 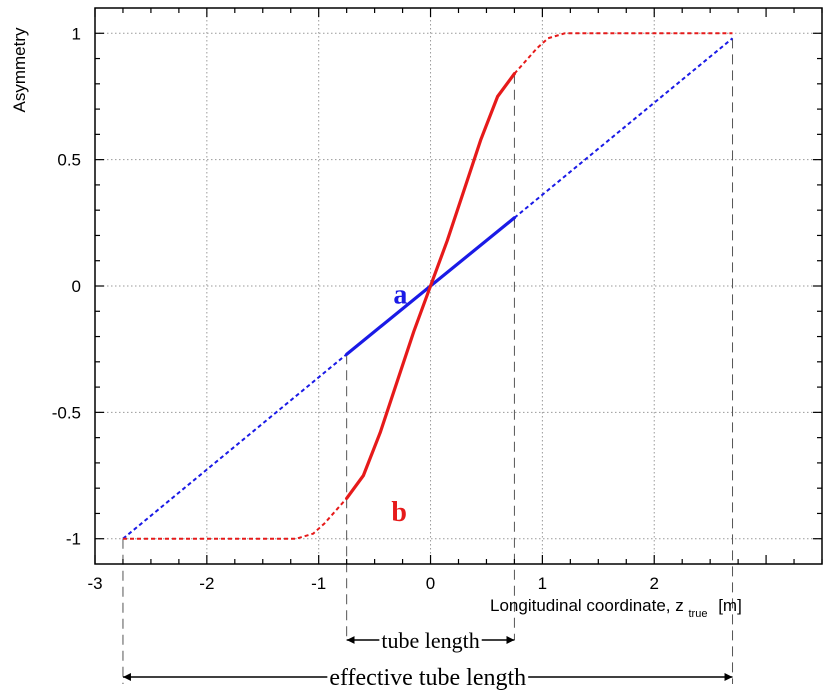 What do you see at coordinates (94, 583) in the screenshot?
I see `x-tick-label: -3` at bounding box center [94, 583].